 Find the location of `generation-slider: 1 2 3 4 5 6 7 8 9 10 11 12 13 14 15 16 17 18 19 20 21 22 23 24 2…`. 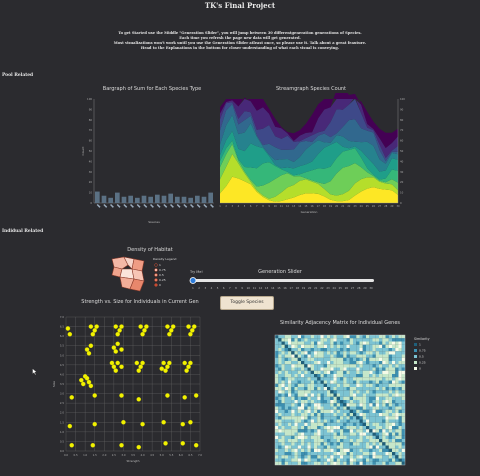

generation-slider: 1 2 3 4 5 6 7 8 9 10 11 12 13 14 15 16 17 18 19 20 21 22 23 24 2… is located at coordinates (283, 284).